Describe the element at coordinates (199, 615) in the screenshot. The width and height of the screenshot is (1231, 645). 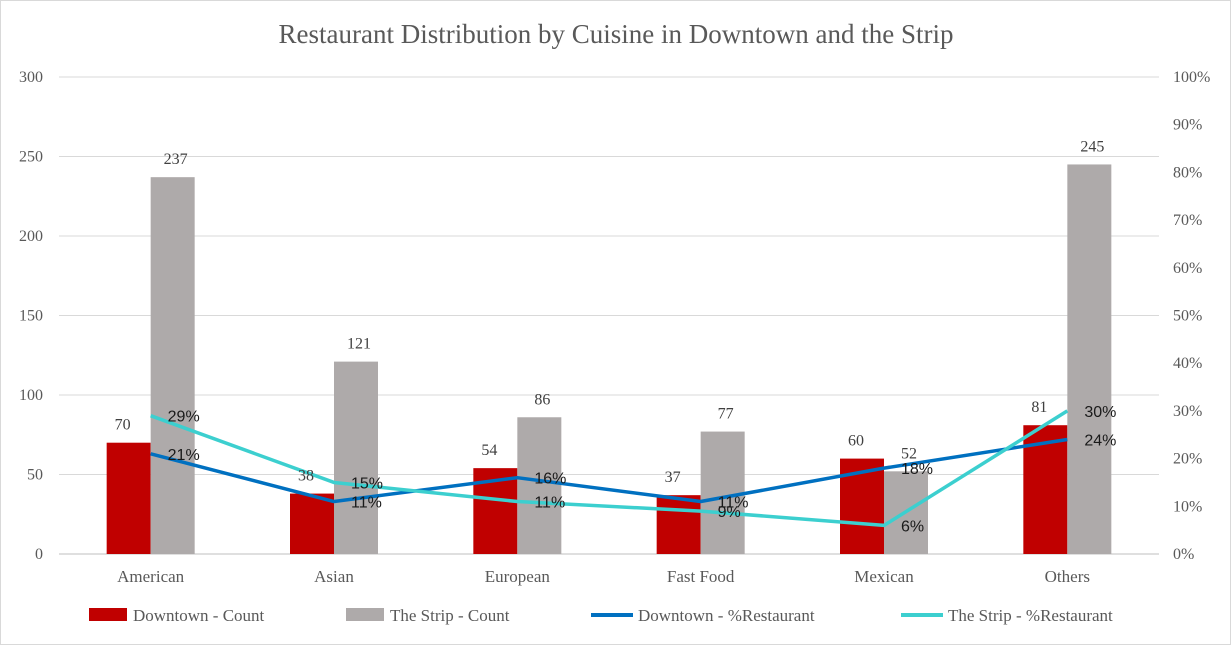
I see `legend-label: Downtown - Count` at that location.